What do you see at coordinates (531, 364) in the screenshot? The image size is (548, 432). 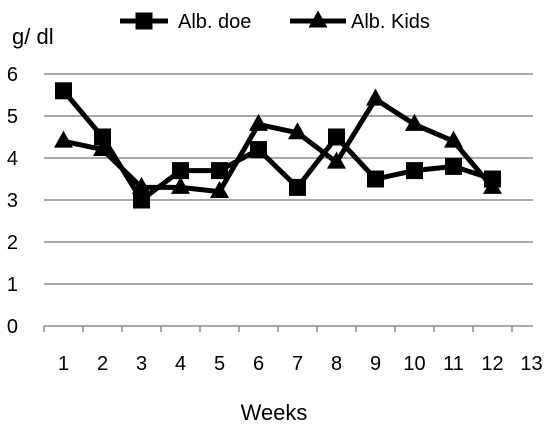 I see `x-tick-label-13: 13` at bounding box center [531, 364].